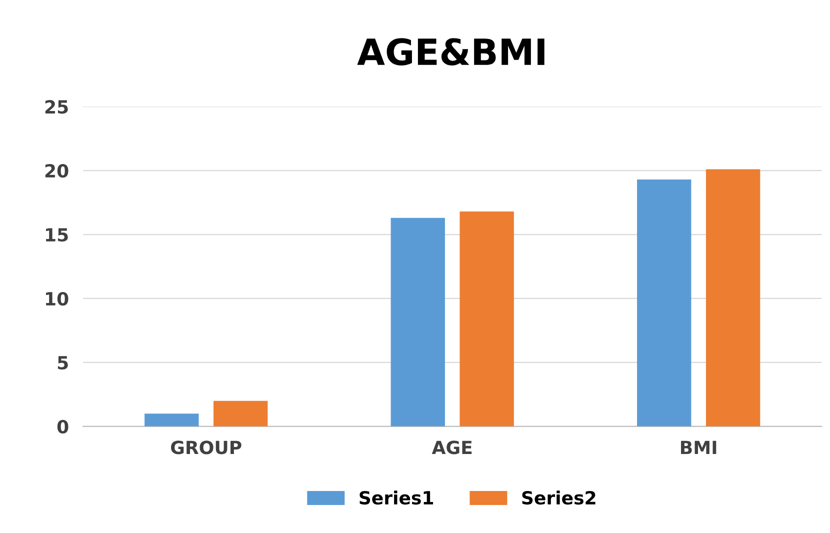 The height and width of the screenshot is (533, 830). I want to click on y-tick-label: 0, so click(62, 427).